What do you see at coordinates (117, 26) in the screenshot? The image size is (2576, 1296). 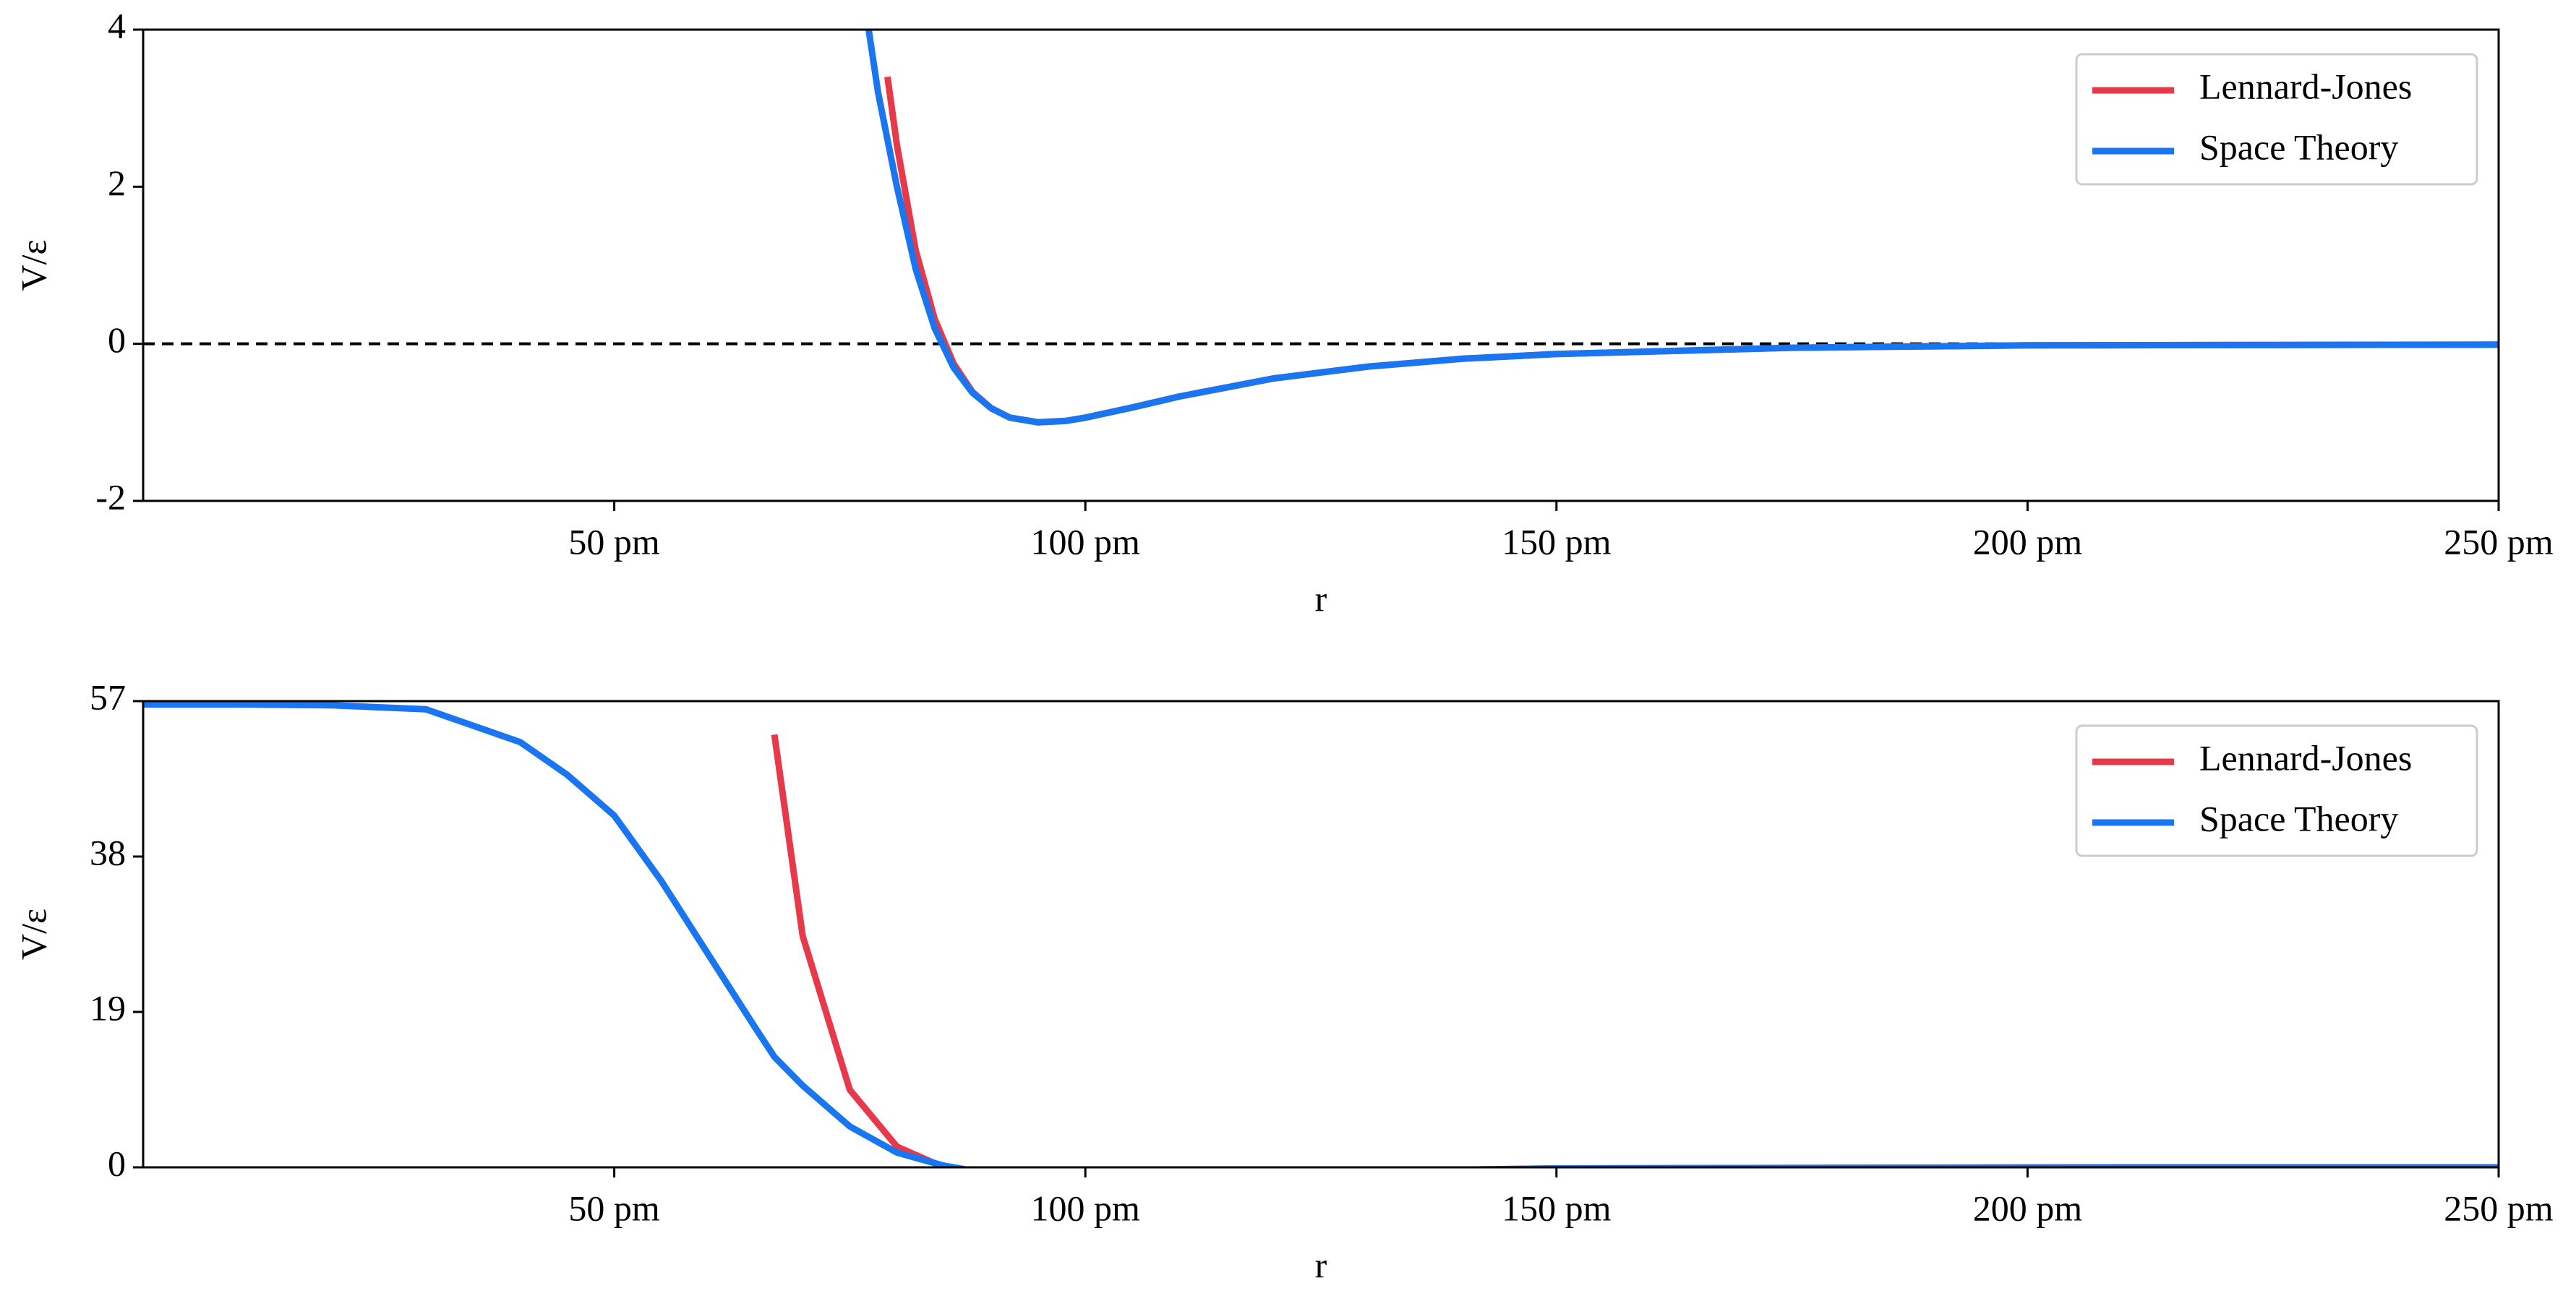 I see `y-tick-label: 4` at bounding box center [117, 26].